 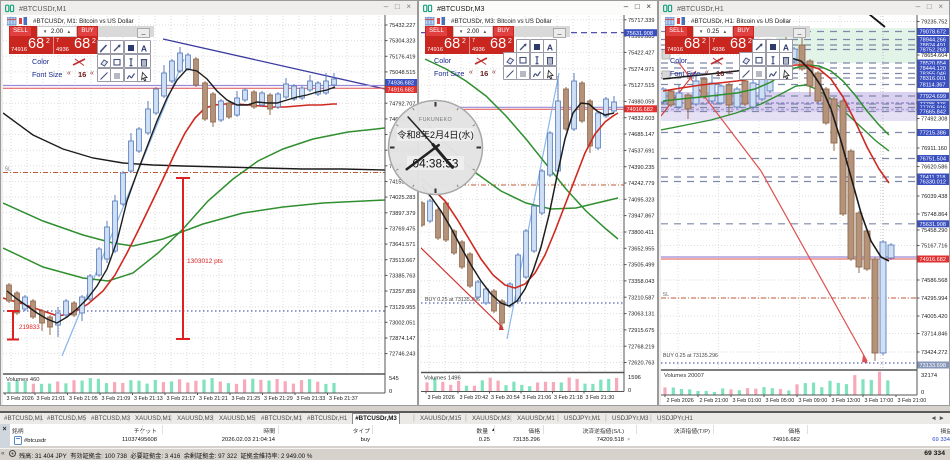 I want to click on svg-text: 3 Feb 20:54, so click(x=505, y=398).